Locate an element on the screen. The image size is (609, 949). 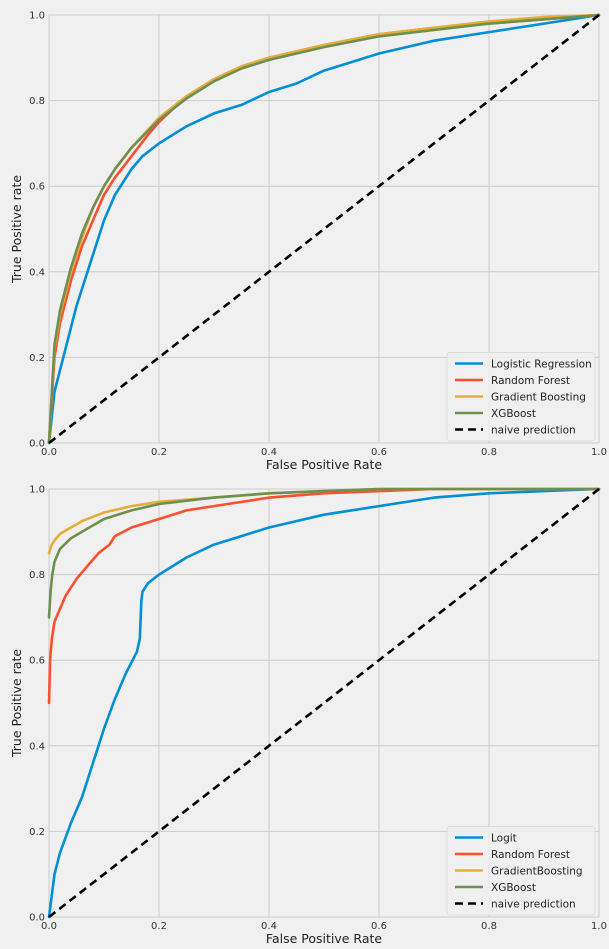
legend-entry: Gradient Boosting is located at coordinates (538, 398).